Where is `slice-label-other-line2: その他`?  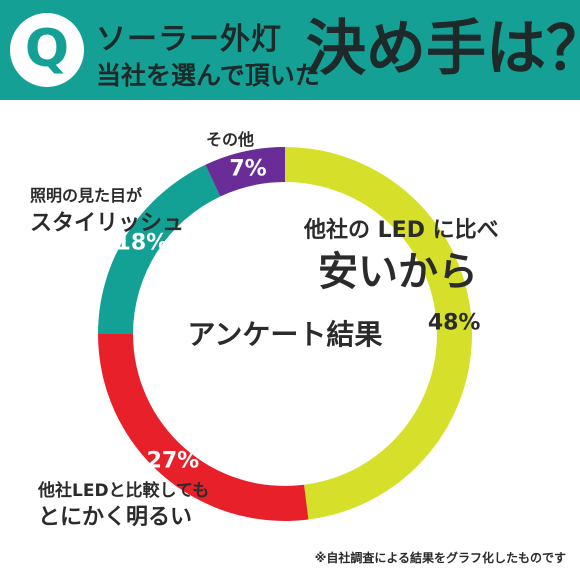 slice-label-other-line2: その他 is located at coordinates (230, 139).